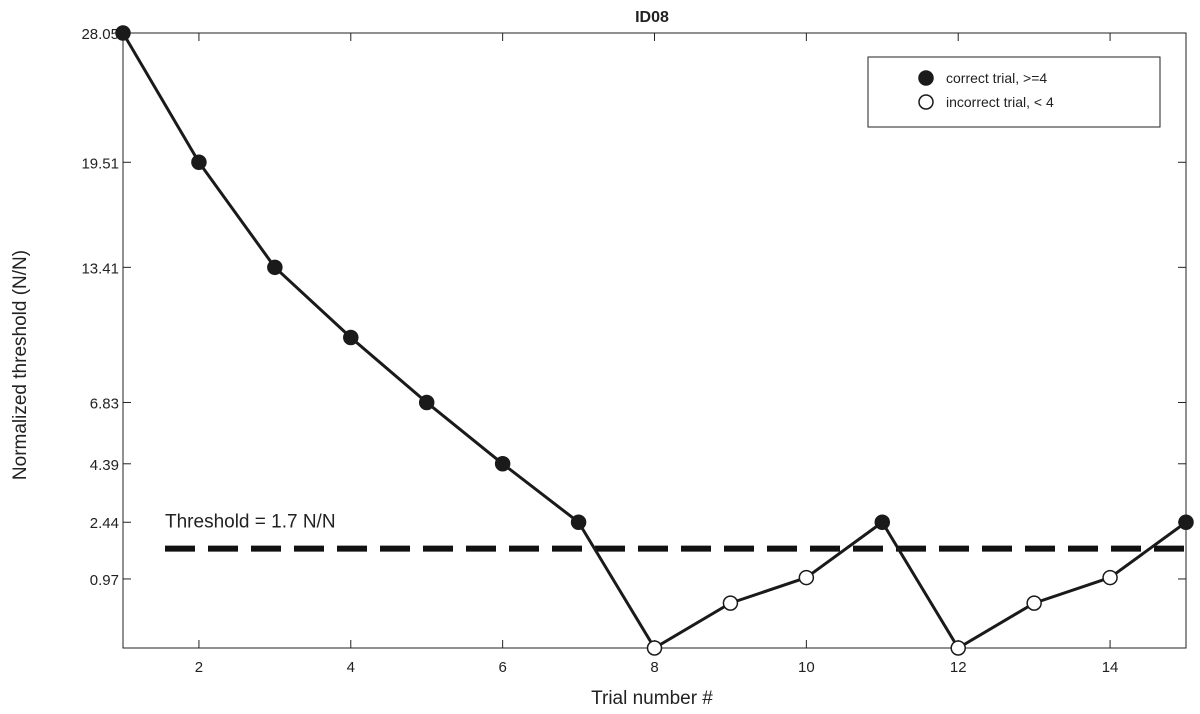 This screenshot has height=714, width=1200. What do you see at coordinates (100, 34) in the screenshot?
I see `y-tick-label: 28.05` at bounding box center [100, 34].